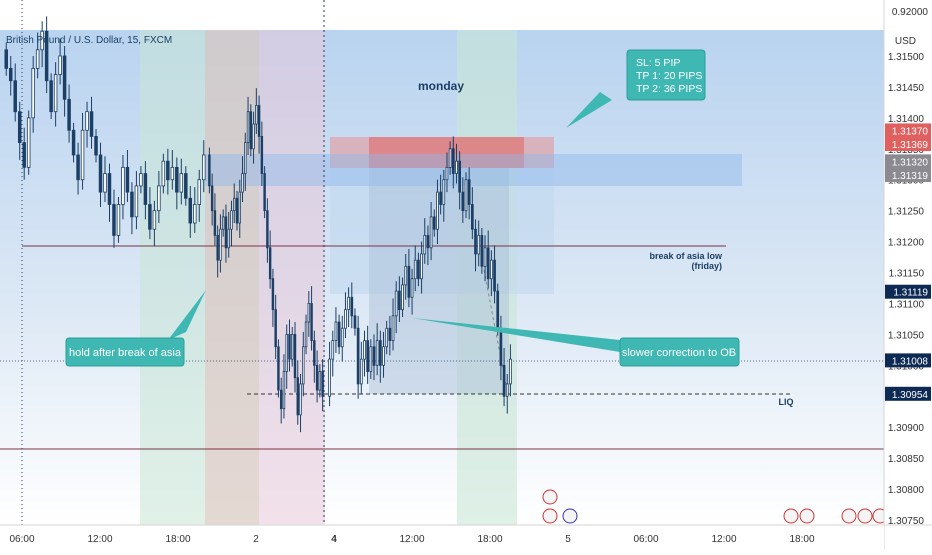 Image resolution: width=932 pixels, height=555 pixels. I want to click on callout-pointer-trade, so click(589, 110).